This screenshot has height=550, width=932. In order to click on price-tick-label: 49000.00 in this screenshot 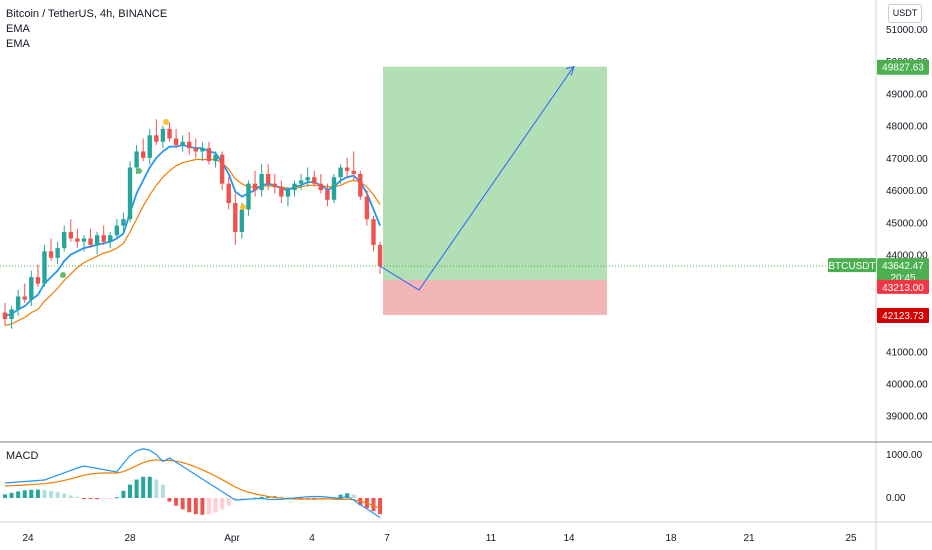, I will do `click(907, 94)`.